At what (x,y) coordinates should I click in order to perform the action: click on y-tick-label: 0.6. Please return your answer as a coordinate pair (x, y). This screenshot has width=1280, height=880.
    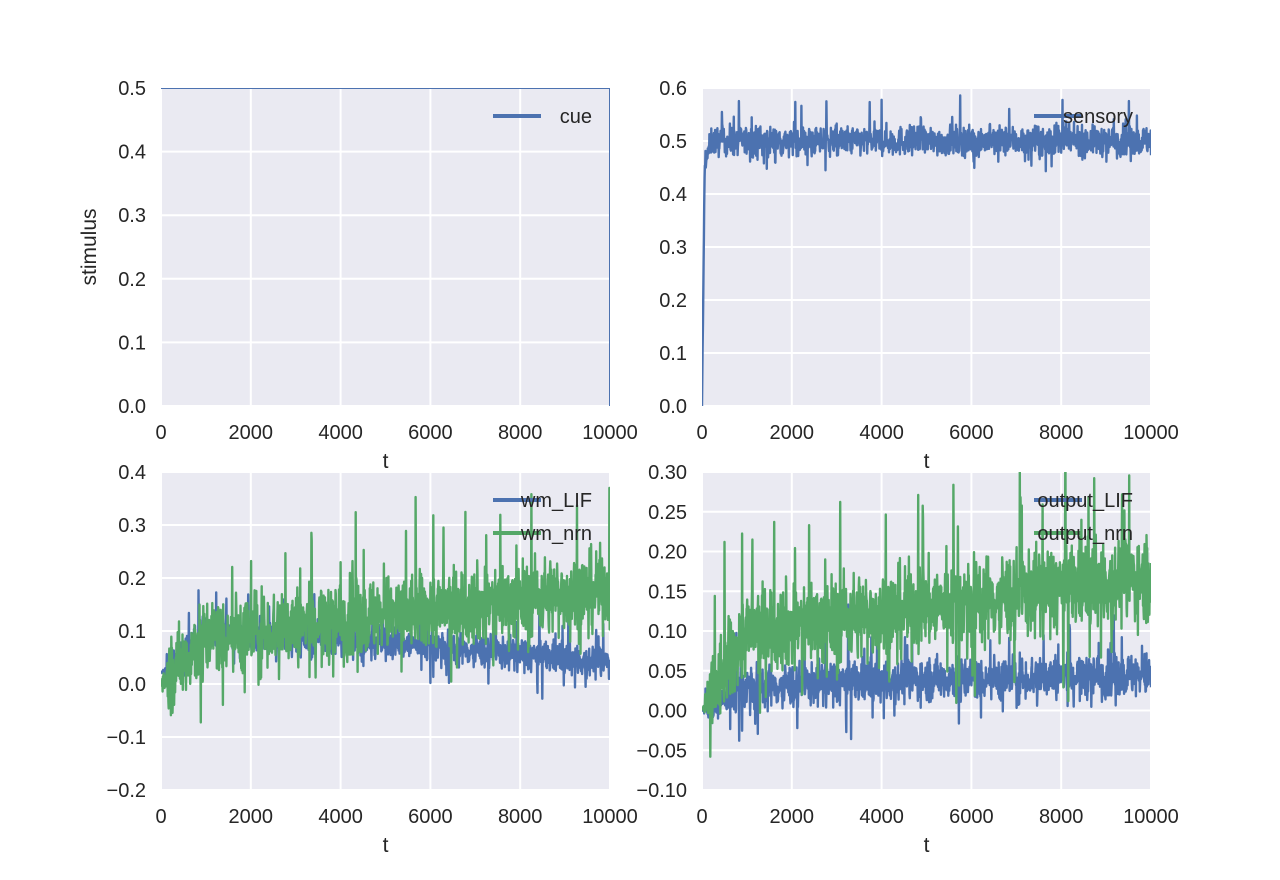
    Looking at the image, I should click on (673, 89).